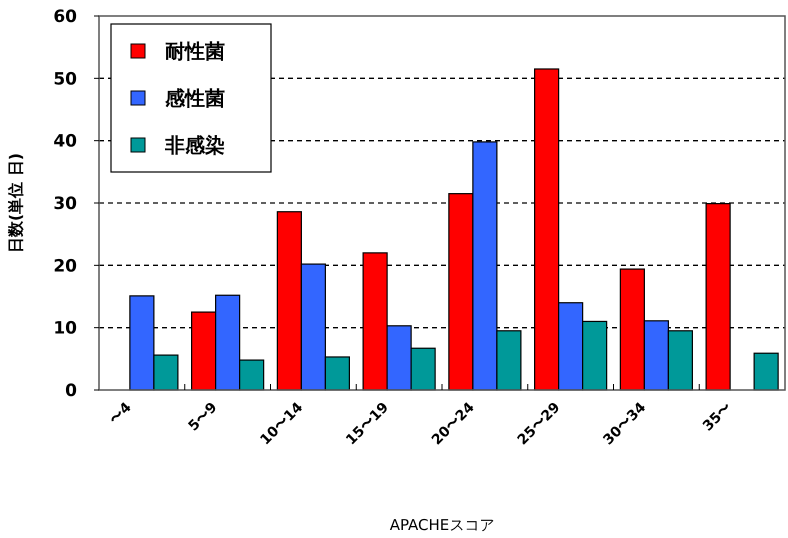  What do you see at coordinates (281, 423) in the screenshot?
I see `x-tick-label: 10〜14` at bounding box center [281, 423].